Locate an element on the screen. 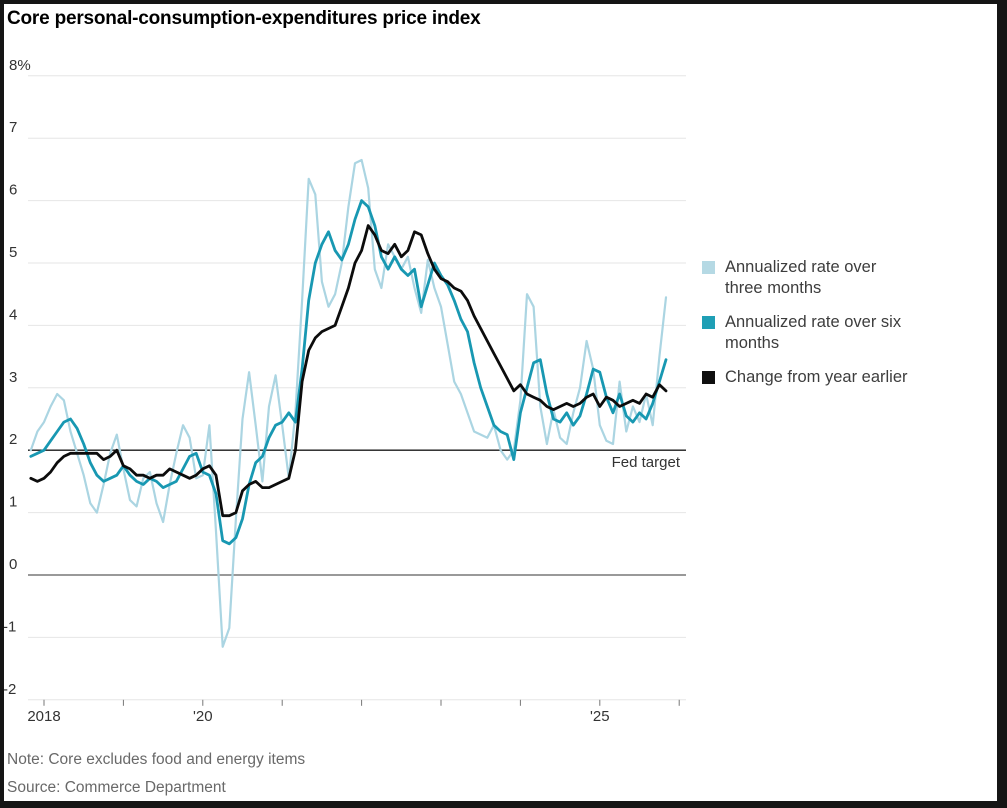 This screenshot has height=808, width=1007. legend-item-three-month: Annualized rate over three months is located at coordinates (851, 278).